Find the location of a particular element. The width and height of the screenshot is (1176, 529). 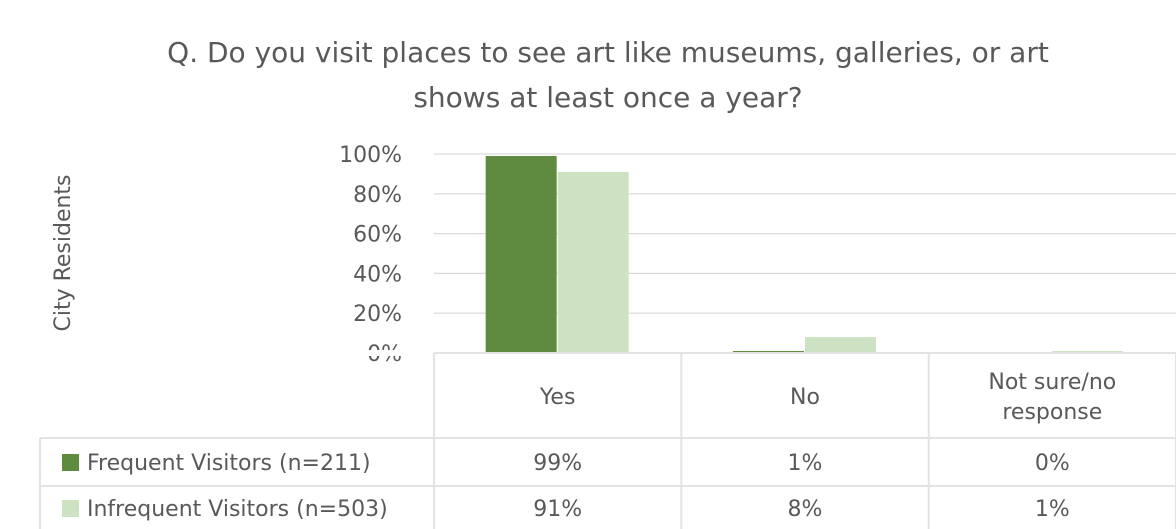

y-tick-label: 40% is located at coordinates (377, 274).